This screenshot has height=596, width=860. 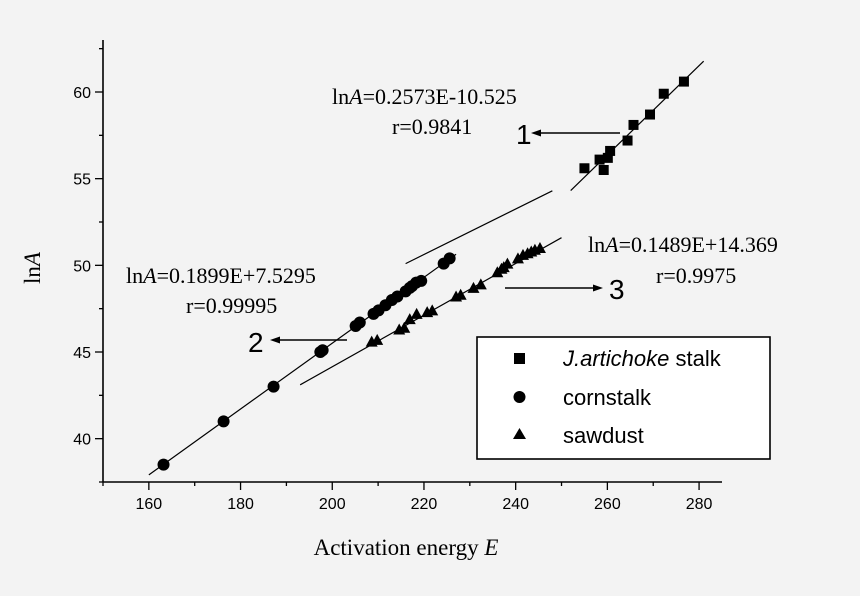 I want to click on y-tick-label: 45, so click(x=82, y=353).